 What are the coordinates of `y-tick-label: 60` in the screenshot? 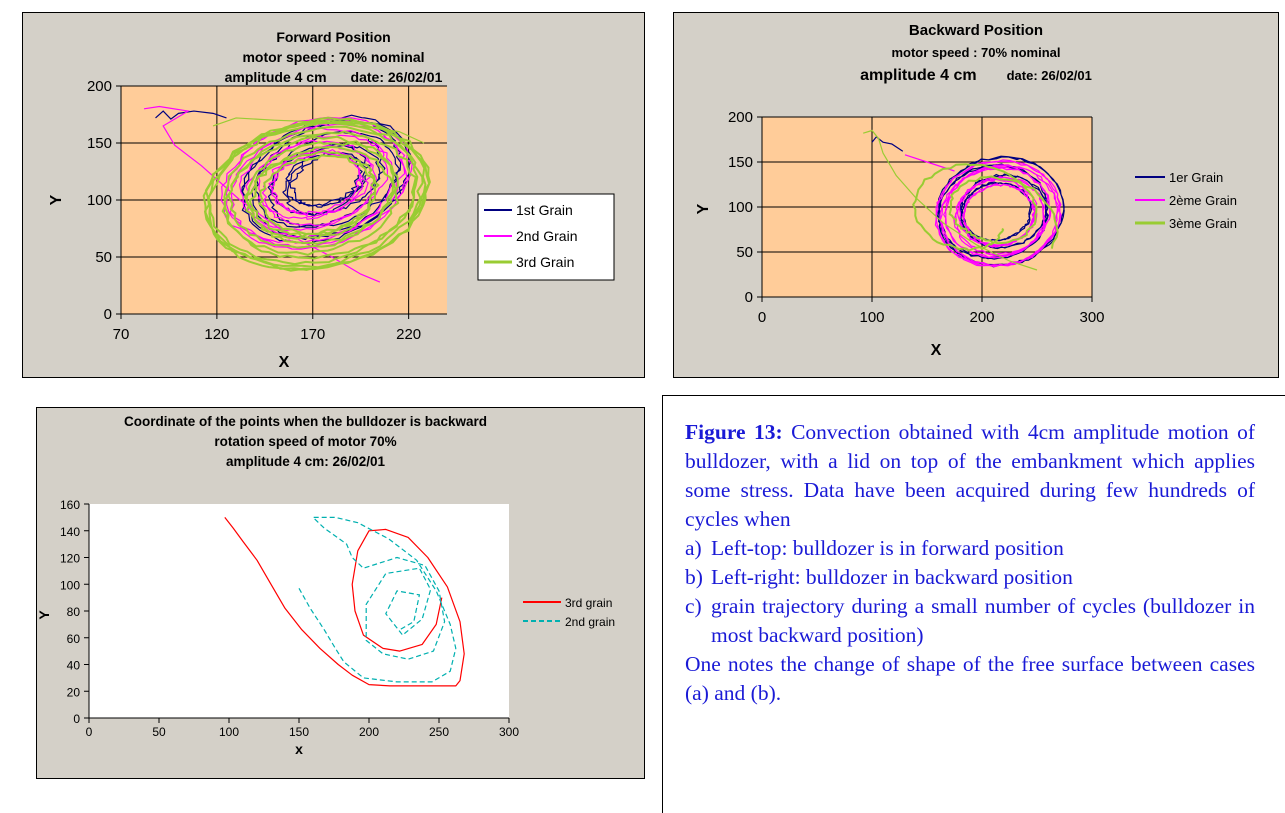 It's located at (74, 639).